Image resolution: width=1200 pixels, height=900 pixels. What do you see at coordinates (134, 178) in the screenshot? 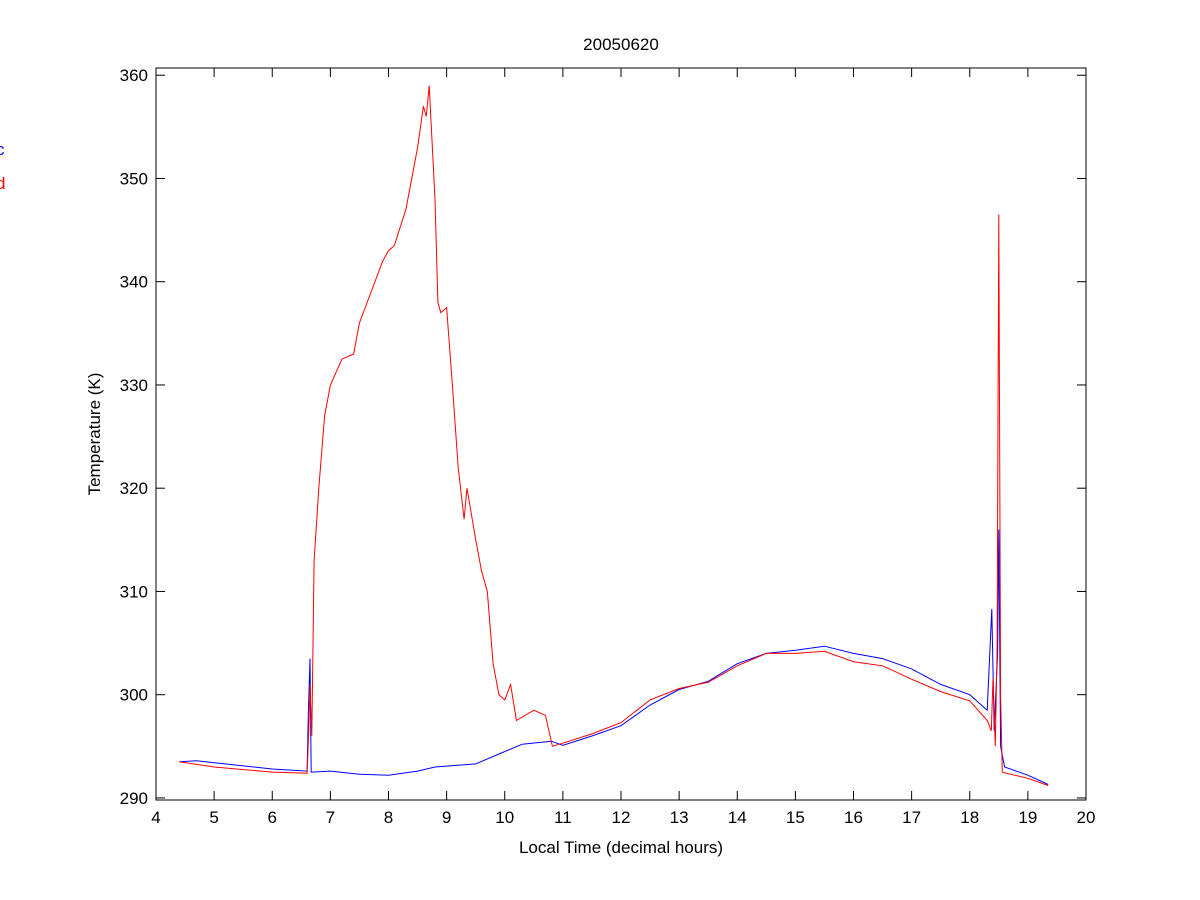
I see `y-tick-label: 350` at bounding box center [134, 178].